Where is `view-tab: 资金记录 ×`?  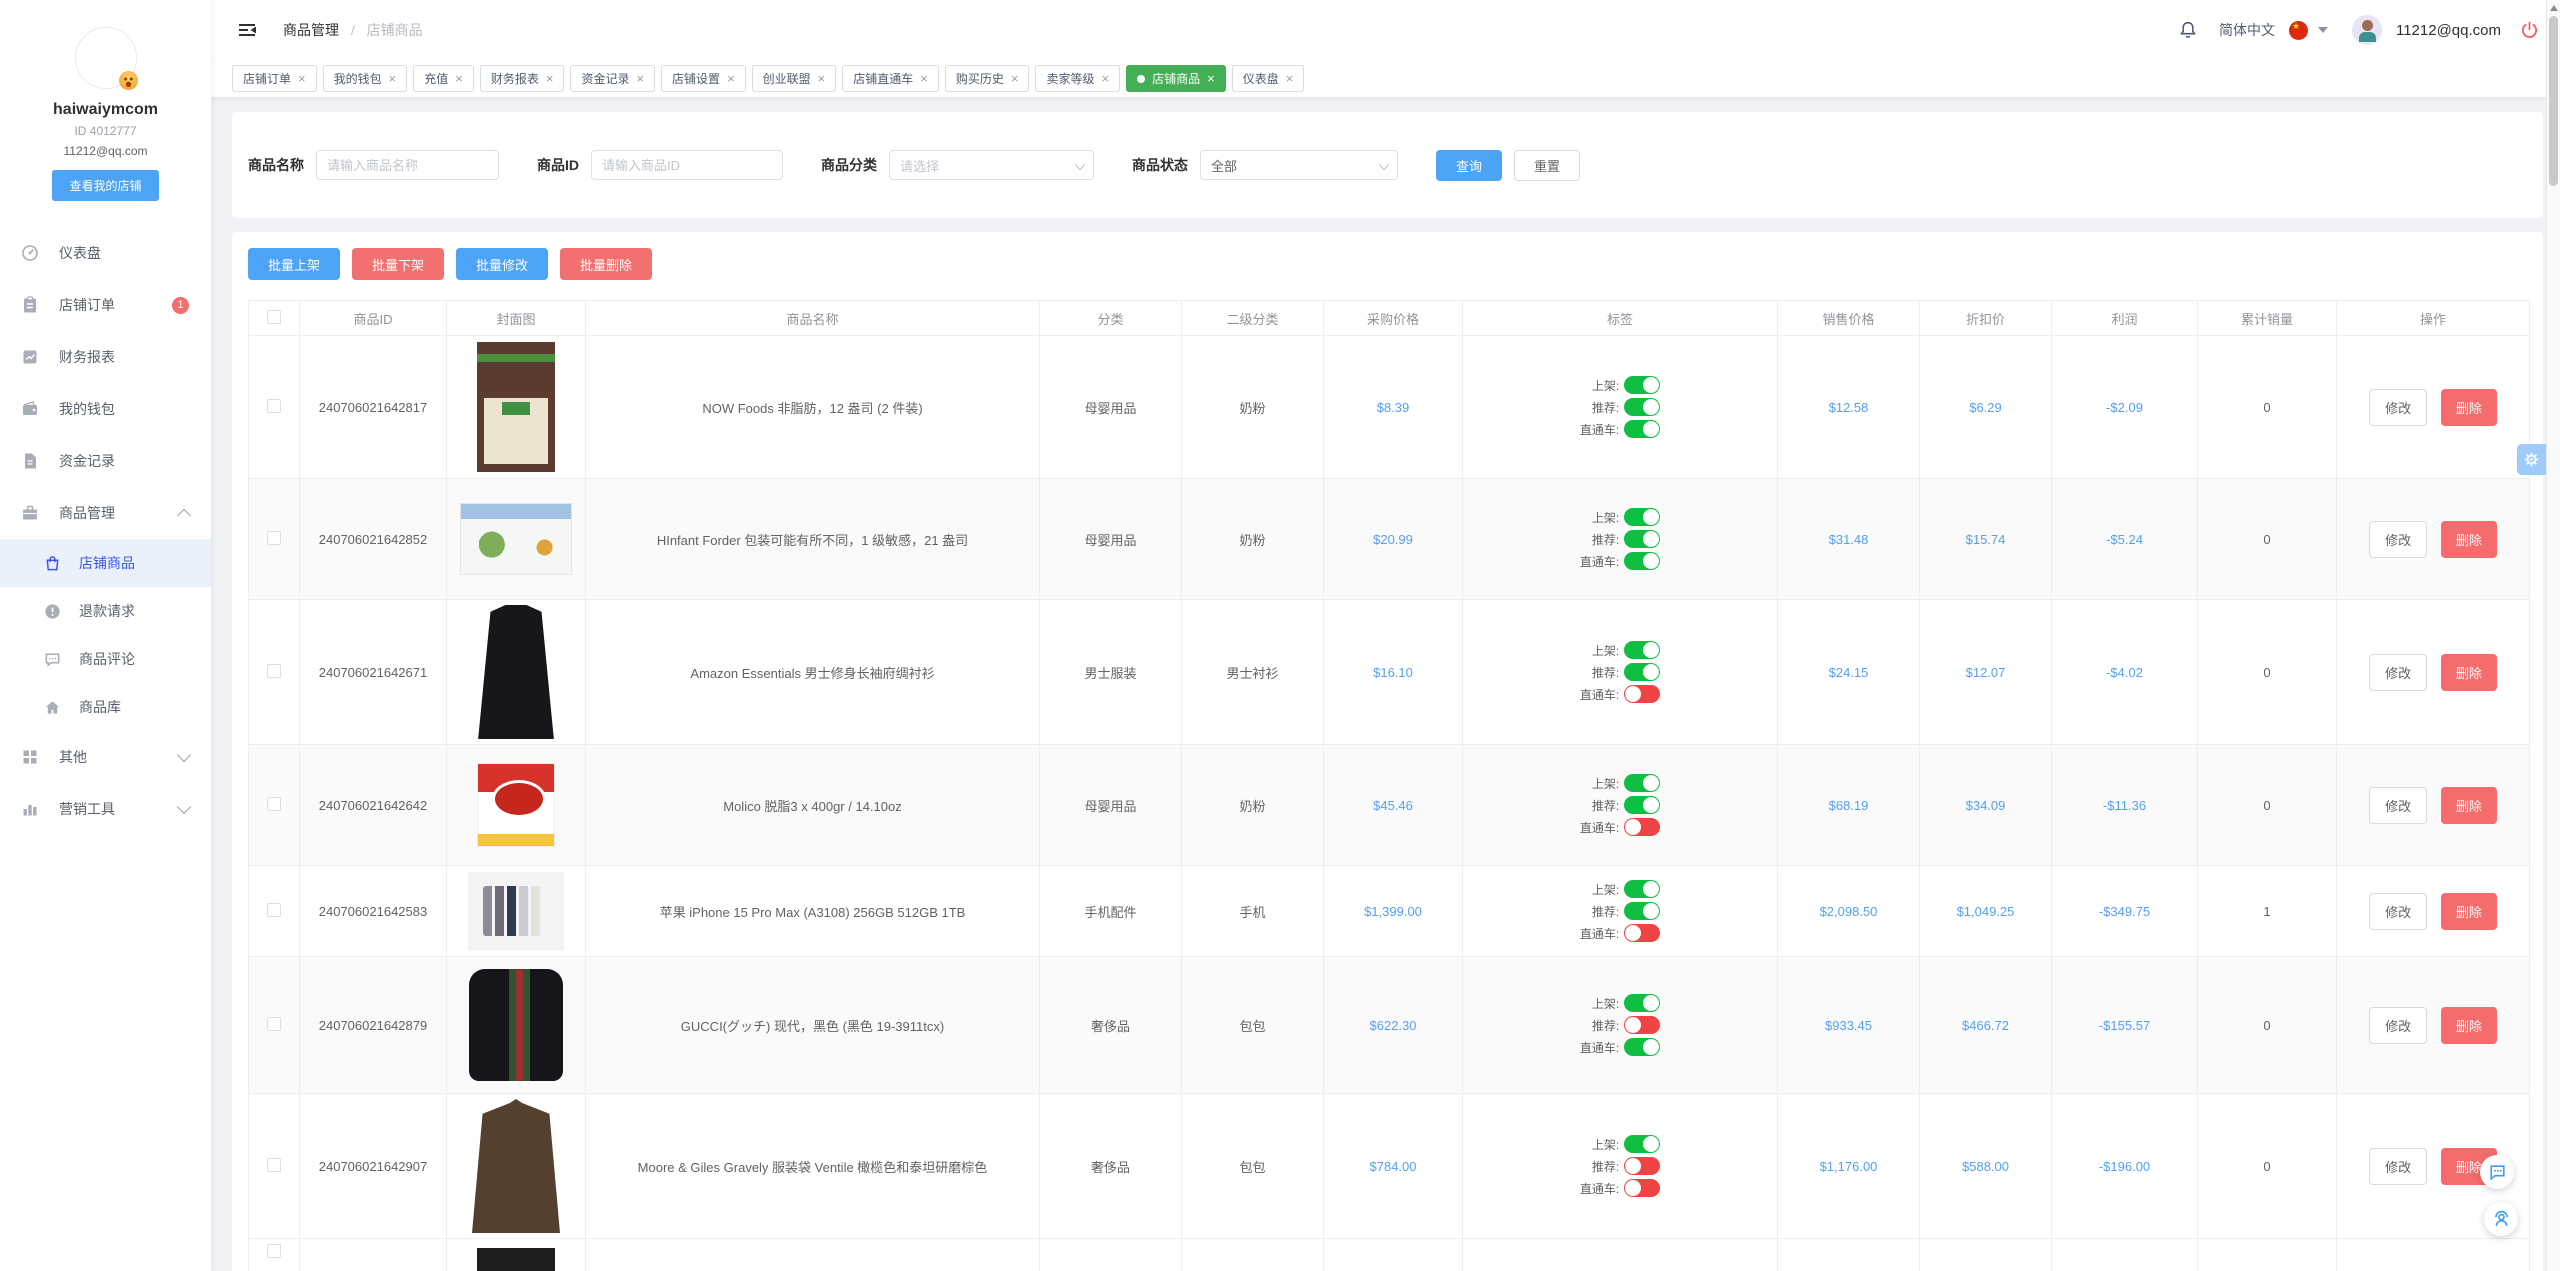 view-tab: 资金记录 × is located at coordinates (613, 78).